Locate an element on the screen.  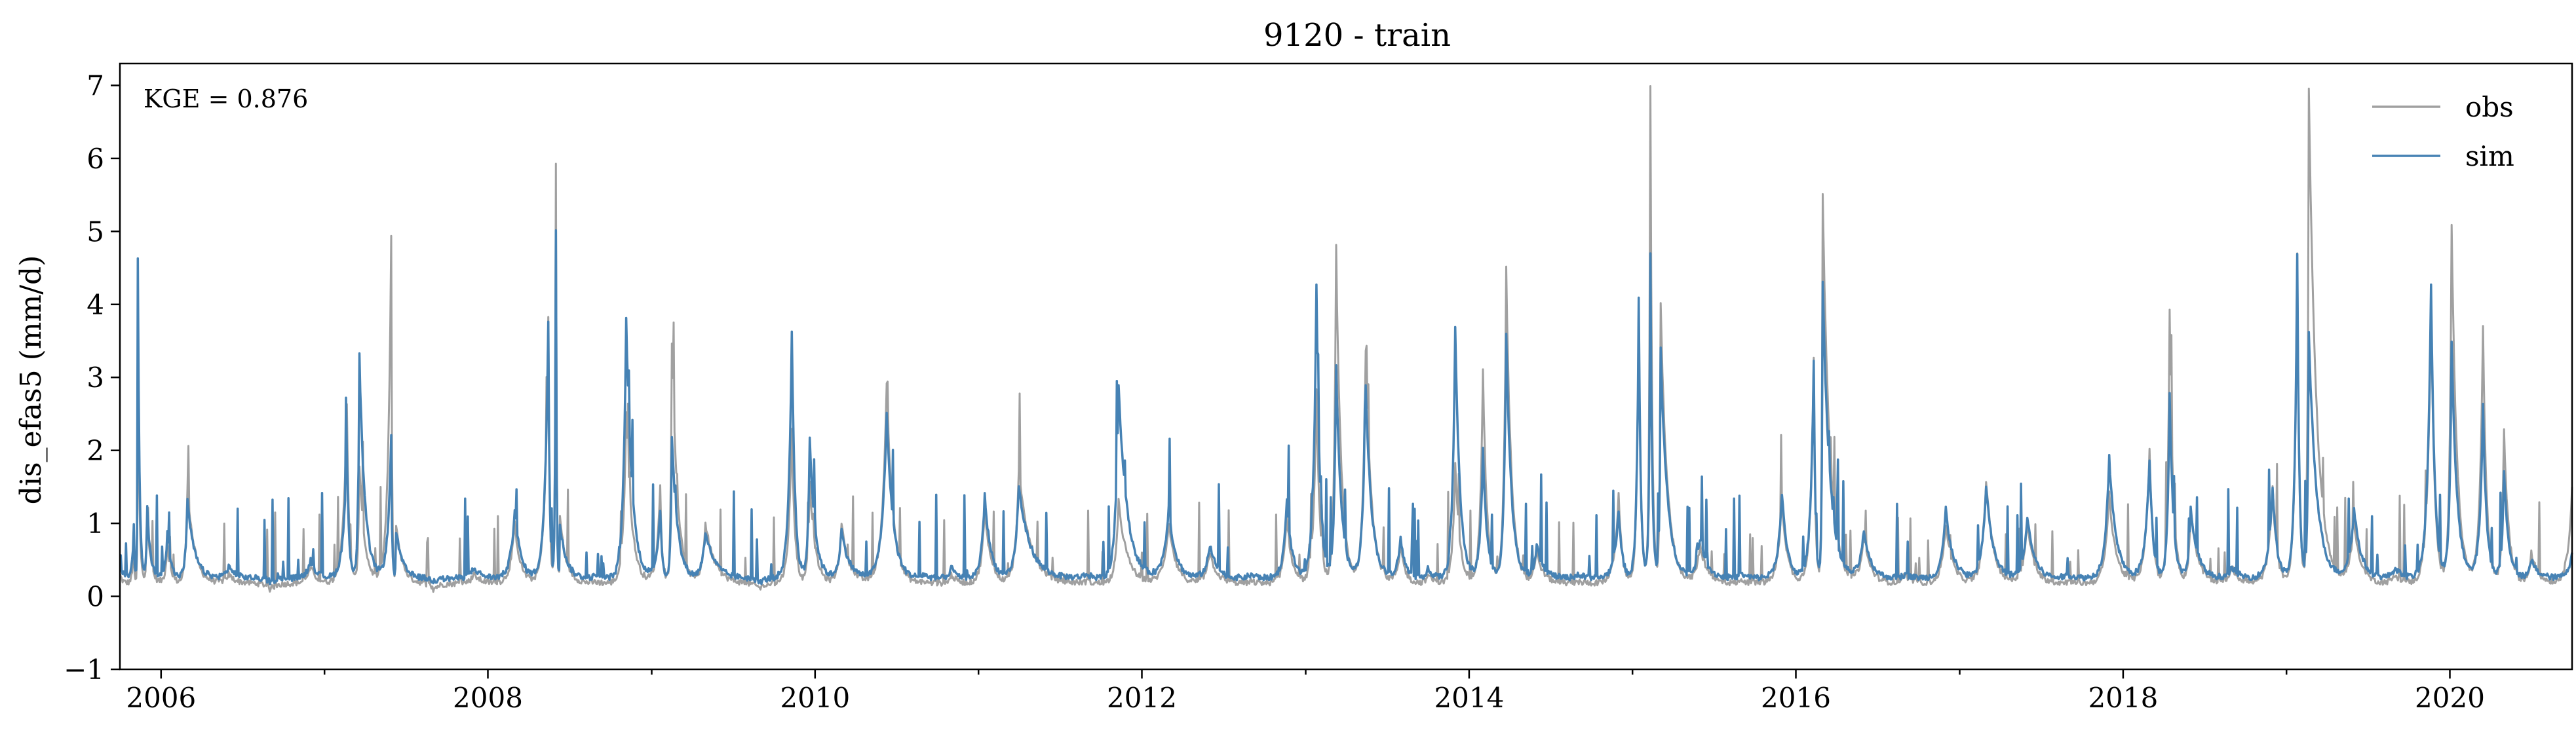
legend-label-obs: obs is located at coordinates (2489, 107).